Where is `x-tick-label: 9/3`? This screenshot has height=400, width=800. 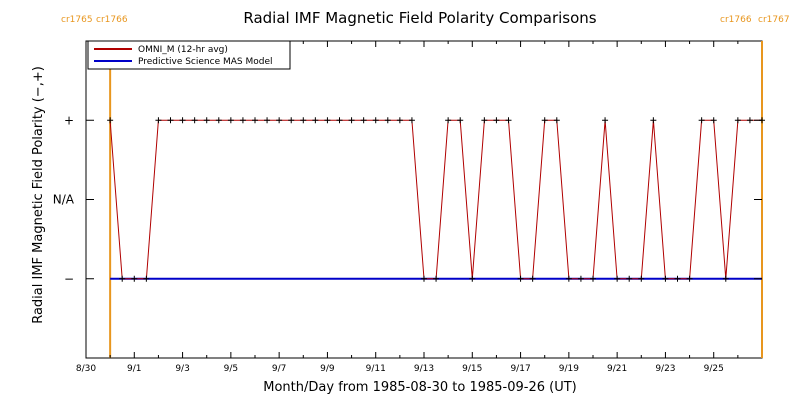
x-tick-label: 9/3 is located at coordinates (182, 369).